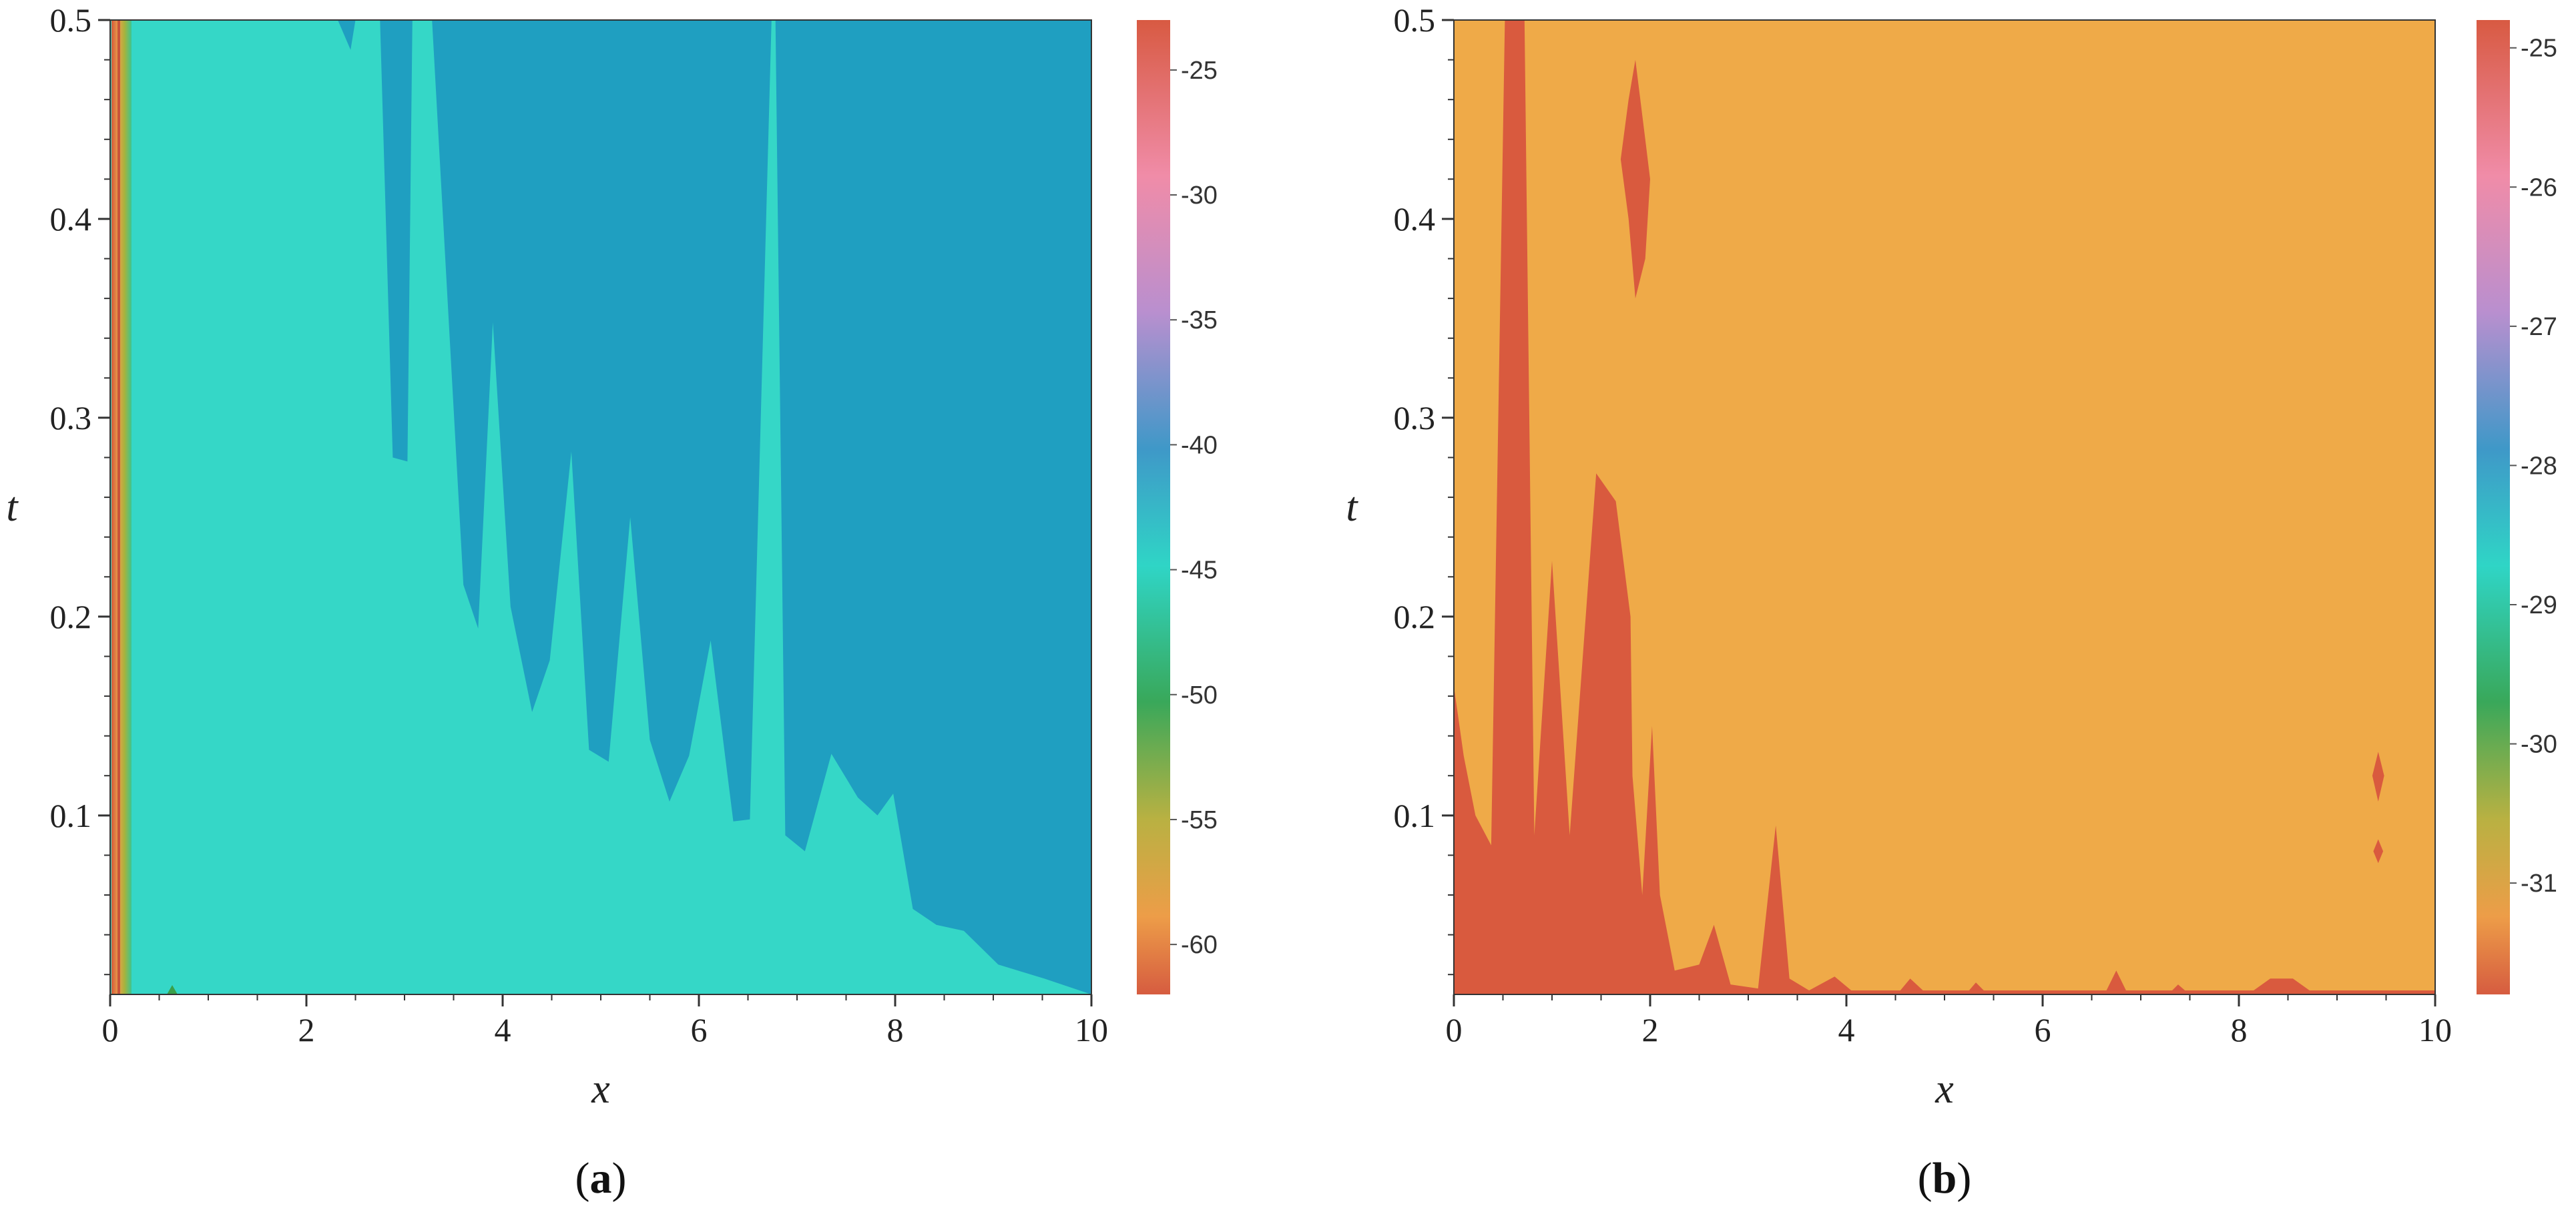  What do you see at coordinates (2539, 327) in the screenshot?
I see `panel-b-colorbar-tick-label: -27` at bounding box center [2539, 327].